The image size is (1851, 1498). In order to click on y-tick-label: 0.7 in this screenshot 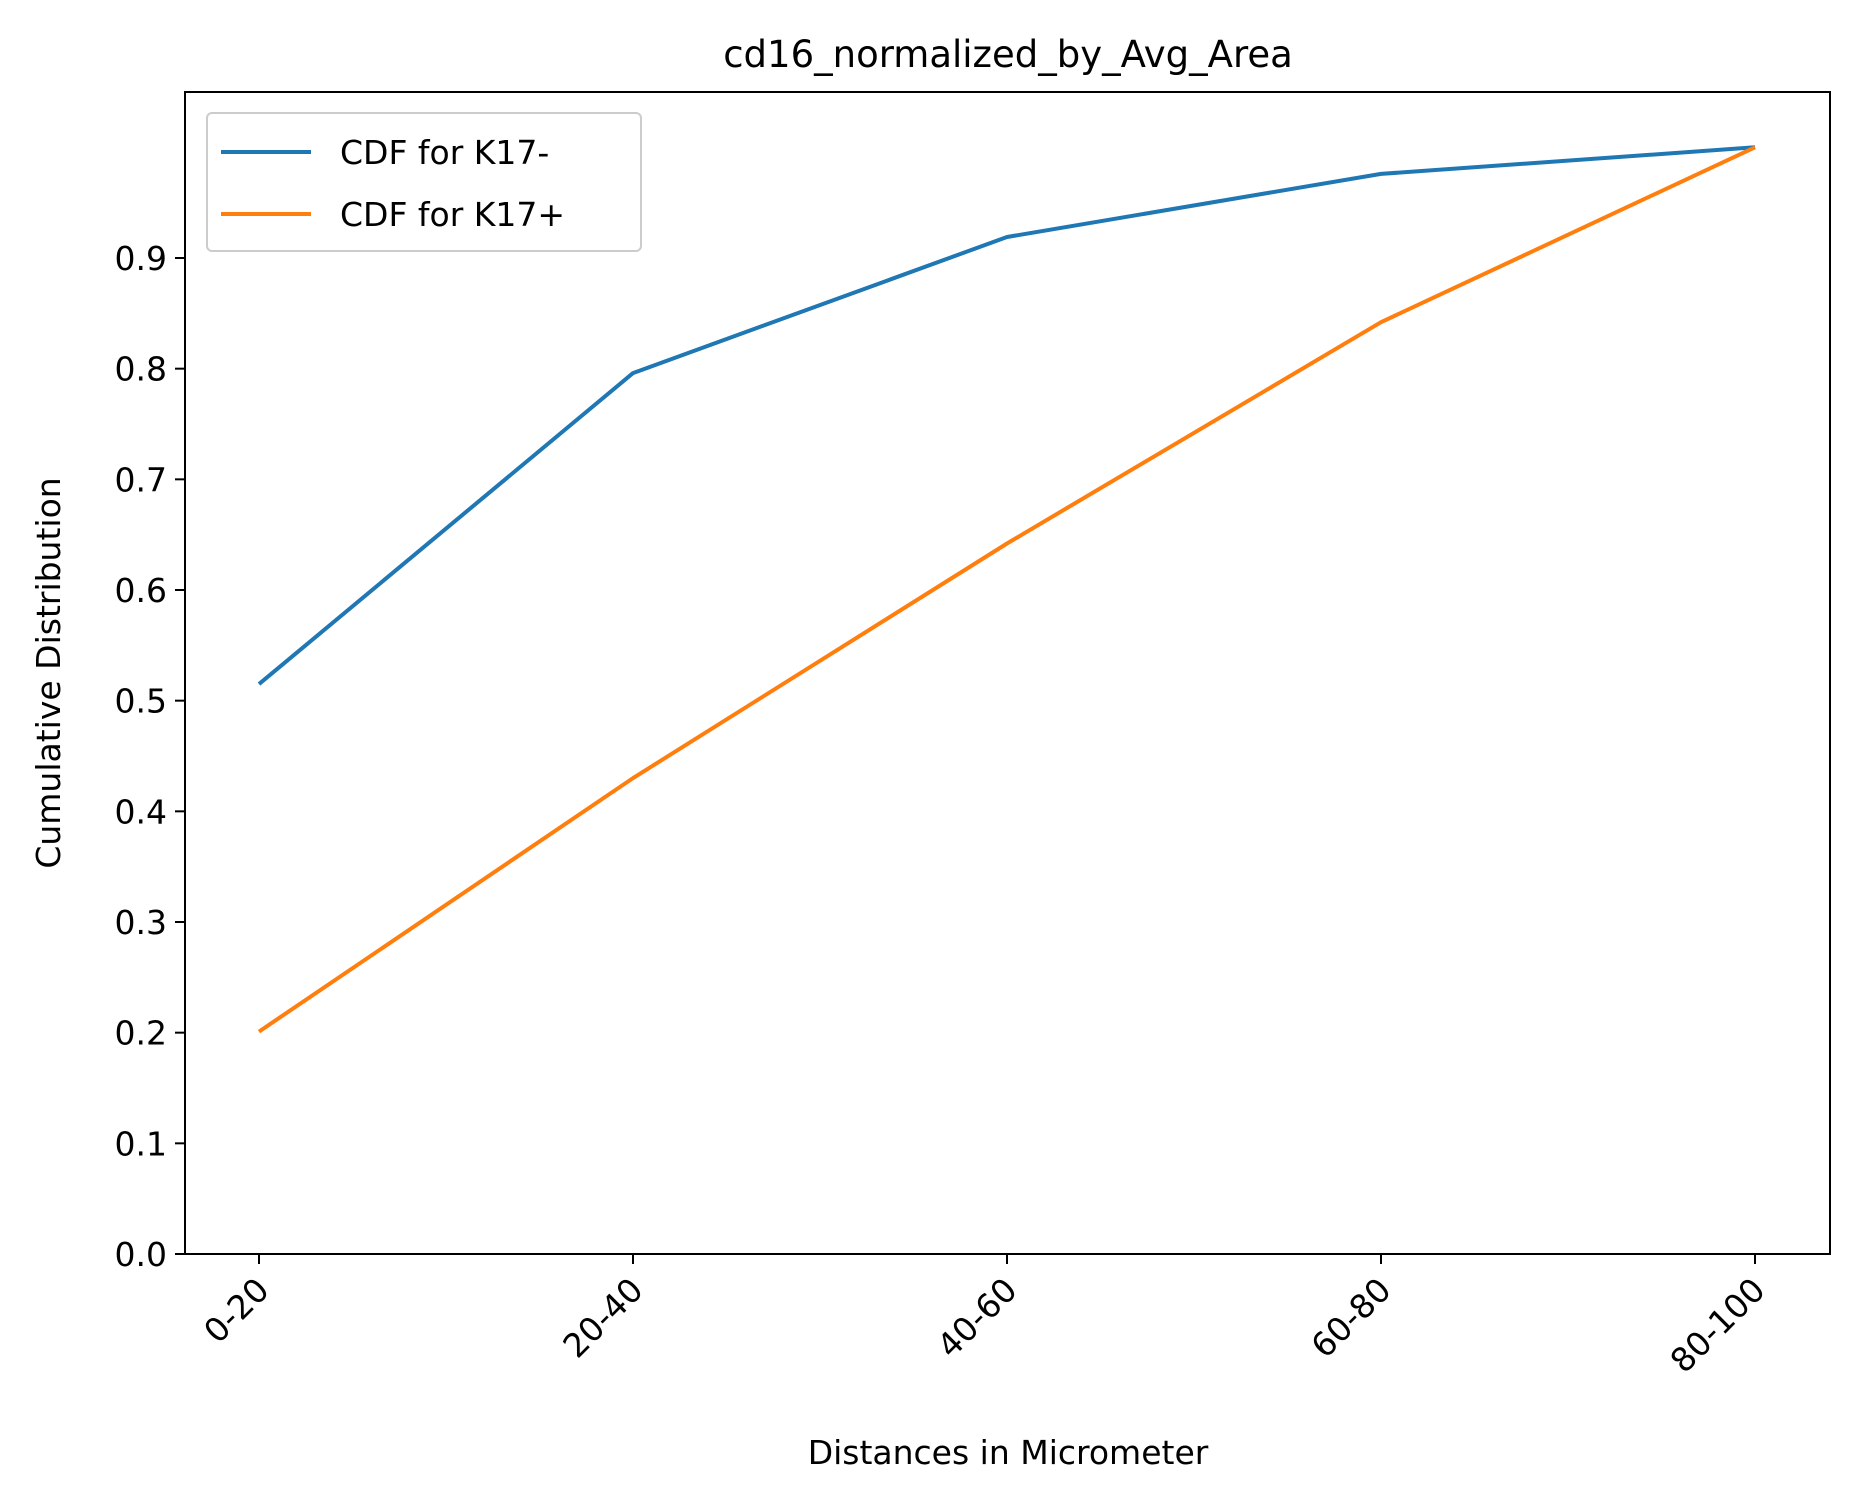, I will do `click(141, 479)`.